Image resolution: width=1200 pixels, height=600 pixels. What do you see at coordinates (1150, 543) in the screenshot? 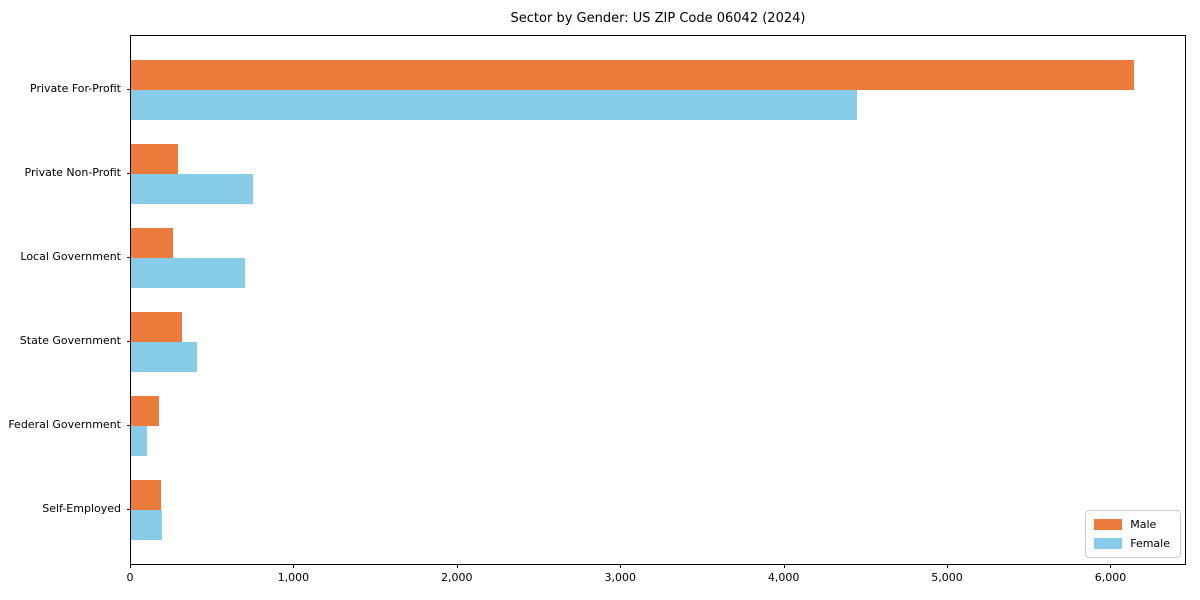
I see `legend-label-female: Female` at bounding box center [1150, 543].